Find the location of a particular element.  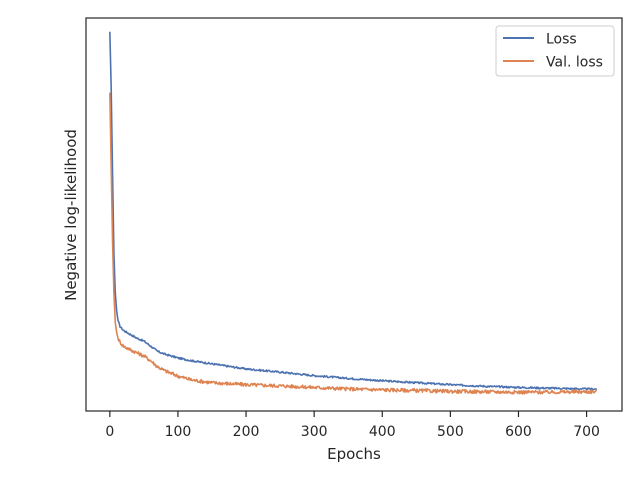

x-axis-label: Epochs is located at coordinates (354, 454).